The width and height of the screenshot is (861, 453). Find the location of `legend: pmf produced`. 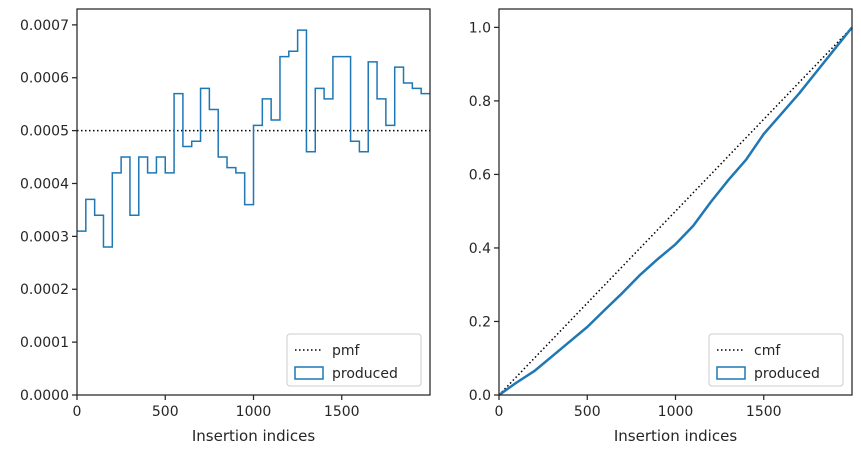

legend: pmf produced is located at coordinates (354, 360).